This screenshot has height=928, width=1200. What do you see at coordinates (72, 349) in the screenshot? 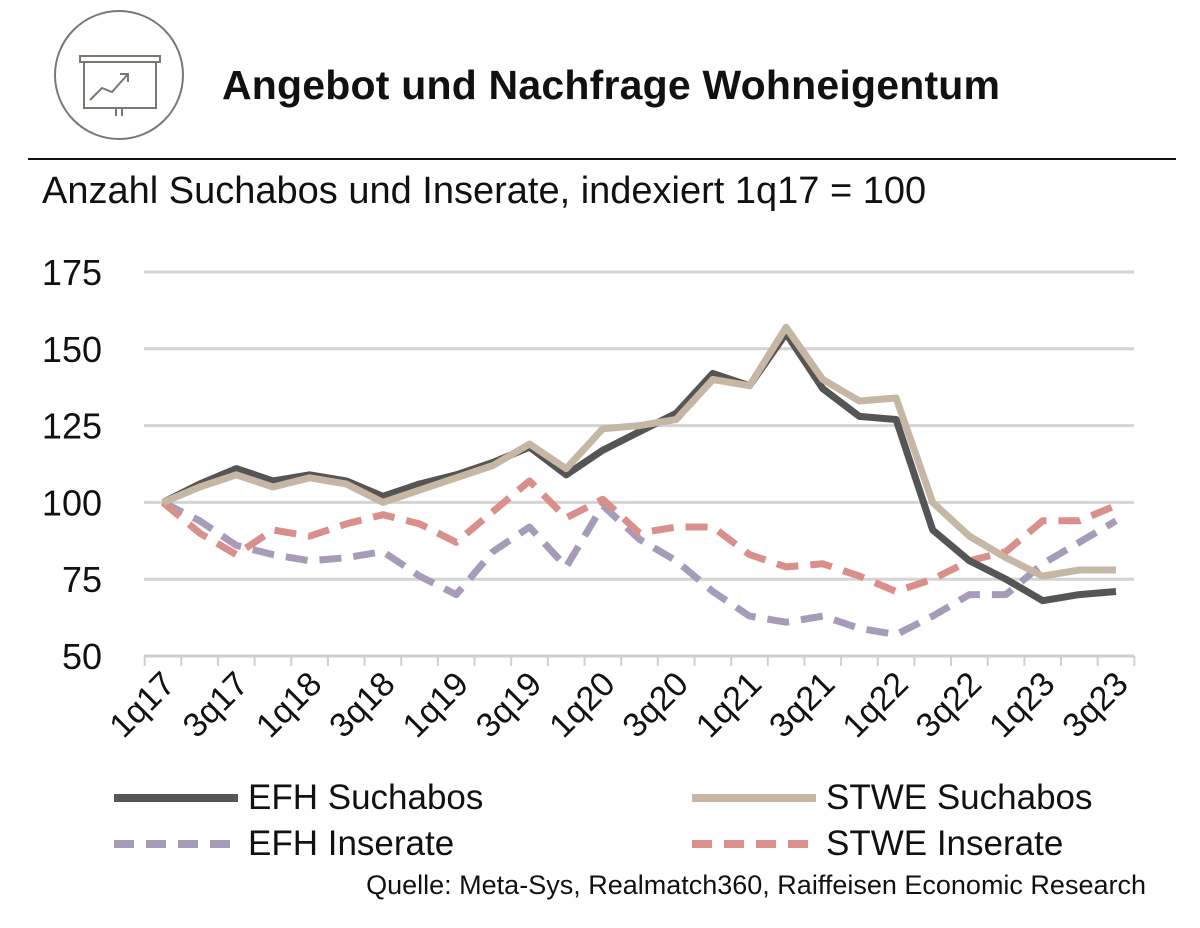
I see `y-tick-label-150: 150` at bounding box center [72, 349].